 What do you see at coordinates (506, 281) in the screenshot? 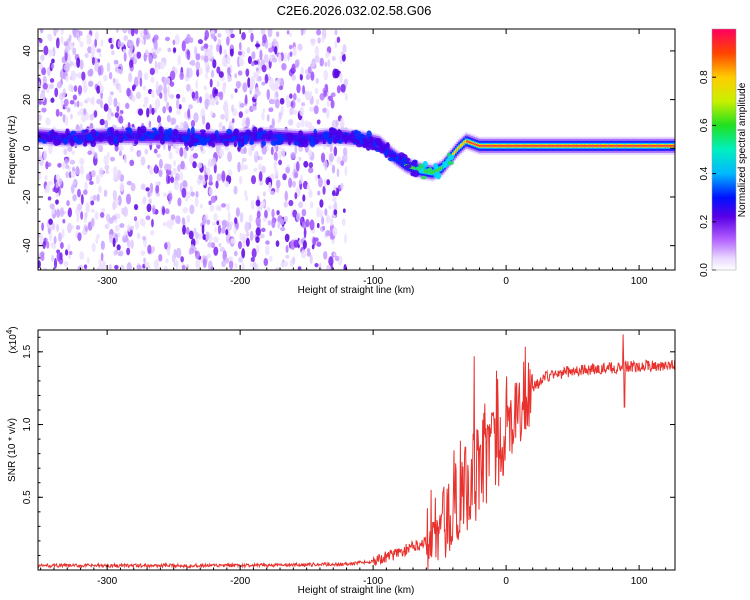
I see `x-tick-label: 0` at bounding box center [506, 281].